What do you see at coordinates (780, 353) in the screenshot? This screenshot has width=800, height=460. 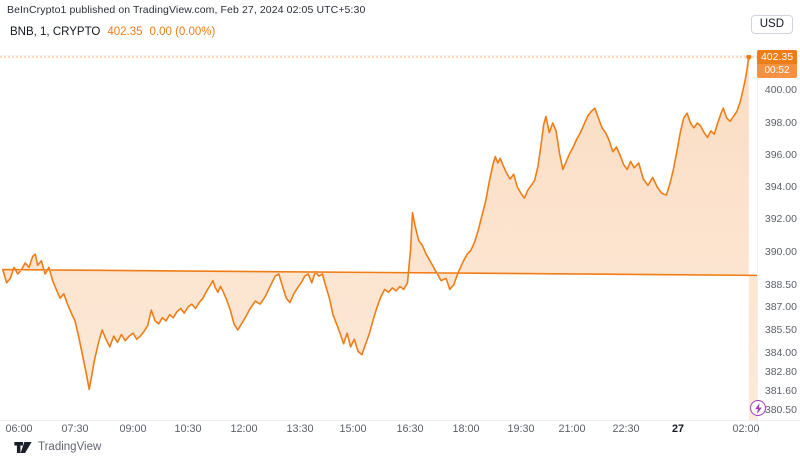 I see `y-axis-tick: 384.00` at bounding box center [780, 353].